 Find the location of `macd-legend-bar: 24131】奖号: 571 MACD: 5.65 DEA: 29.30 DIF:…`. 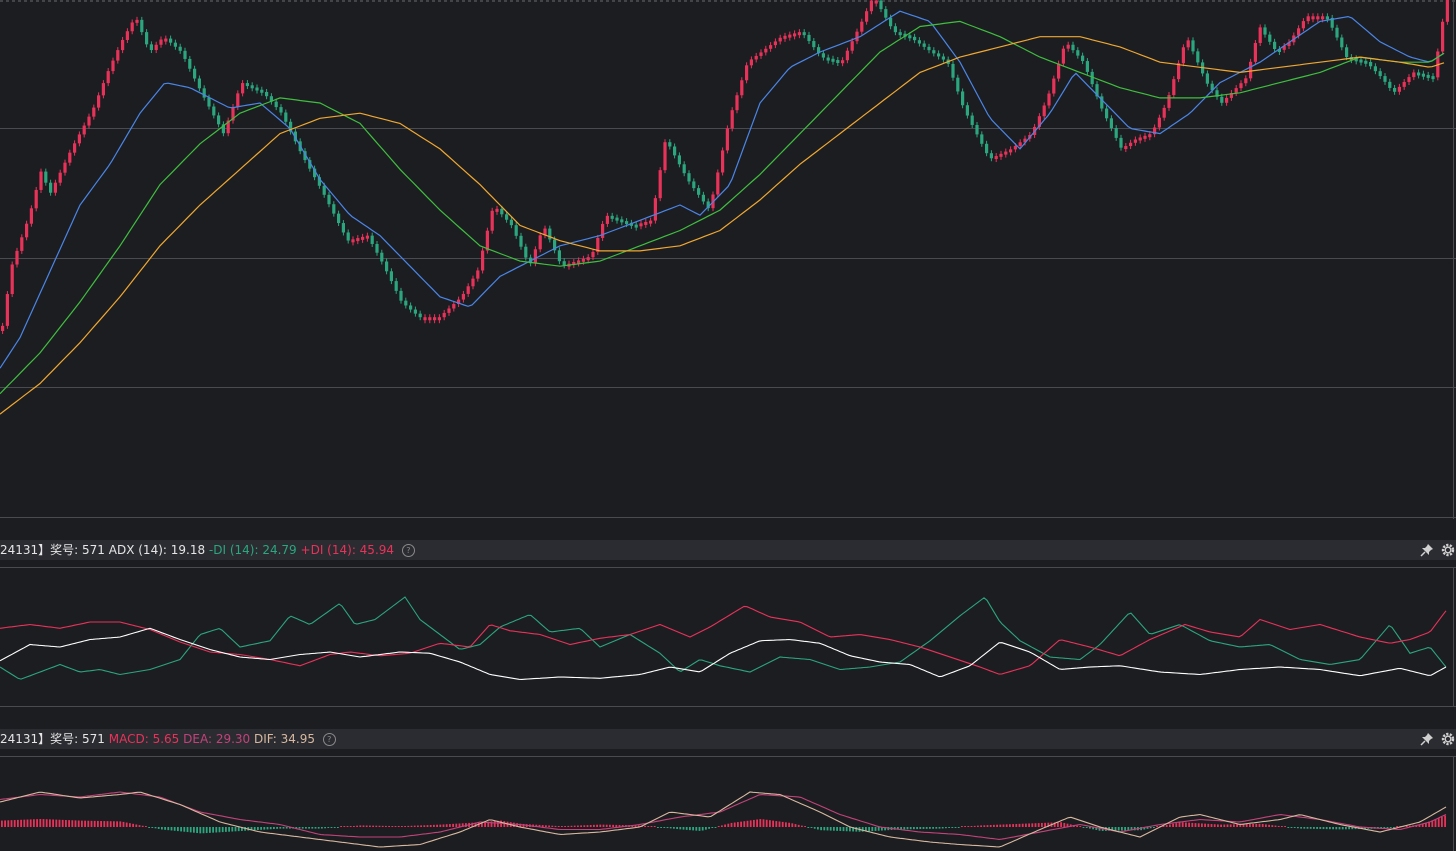

macd-legend-bar: 24131】奖号: 571 MACD: 5.65 DEA: 29.30 DIF:… is located at coordinates (728, 739).